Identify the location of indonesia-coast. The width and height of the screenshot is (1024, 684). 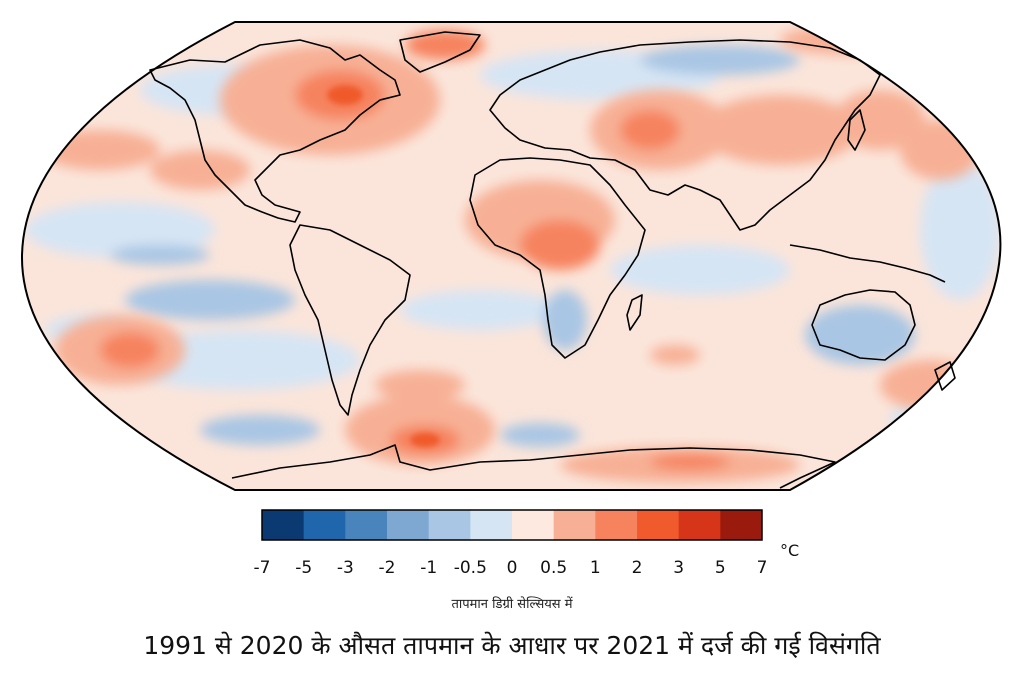
(867, 263).